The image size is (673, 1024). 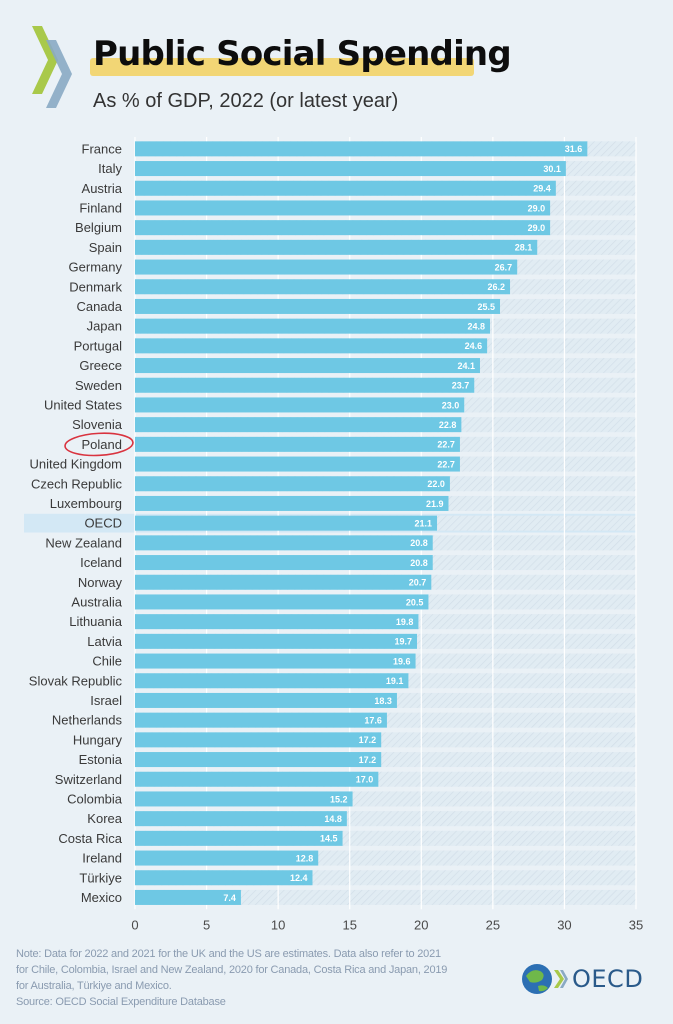 What do you see at coordinates (302, 54) in the screenshot?
I see `chart-title: Public Social Spending` at bounding box center [302, 54].